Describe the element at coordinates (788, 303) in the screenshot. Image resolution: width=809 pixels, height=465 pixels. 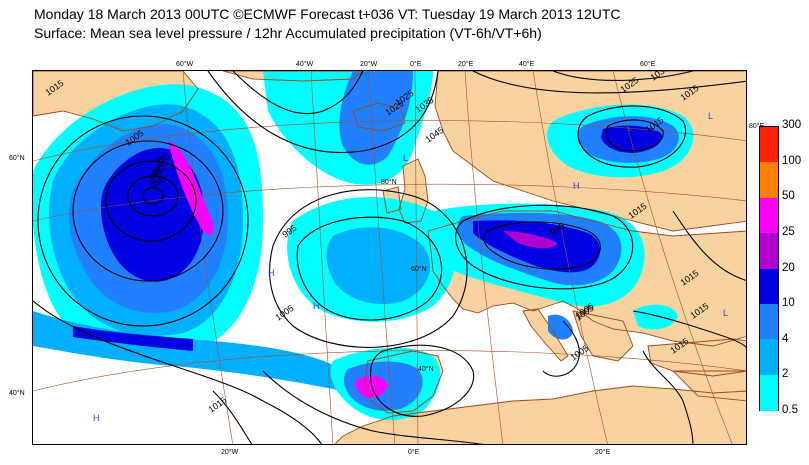
I see `legend-tick-label: 10` at that location.